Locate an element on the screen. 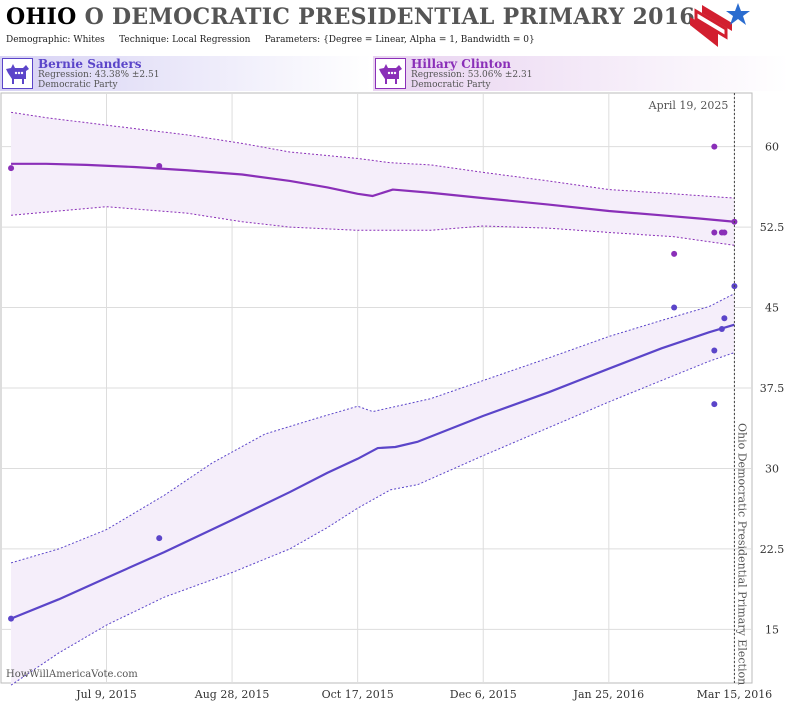  y-tick-label: 30 is located at coordinates (772, 468).